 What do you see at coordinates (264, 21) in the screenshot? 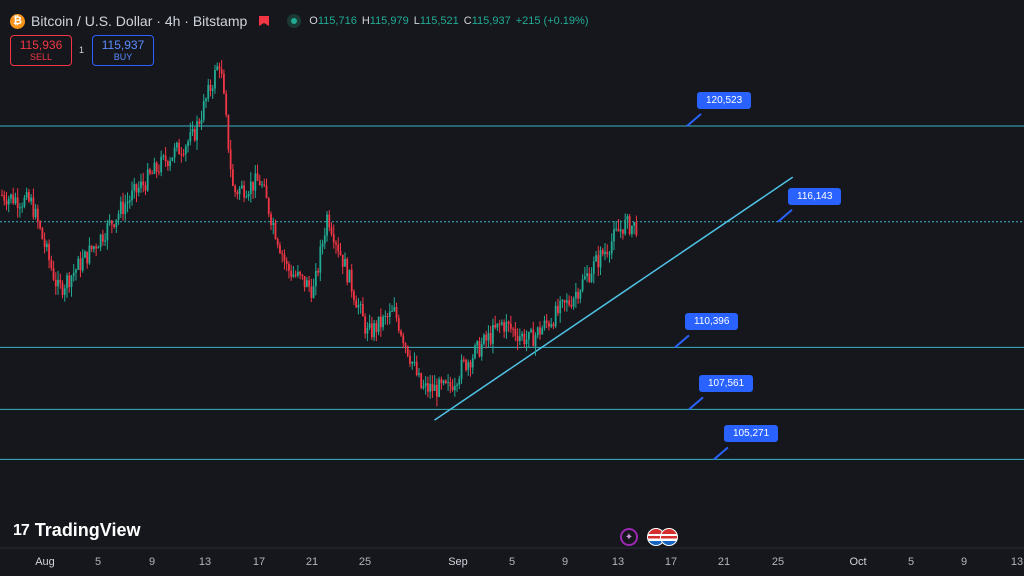
I see `flag-icon` at bounding box center [264, 21].